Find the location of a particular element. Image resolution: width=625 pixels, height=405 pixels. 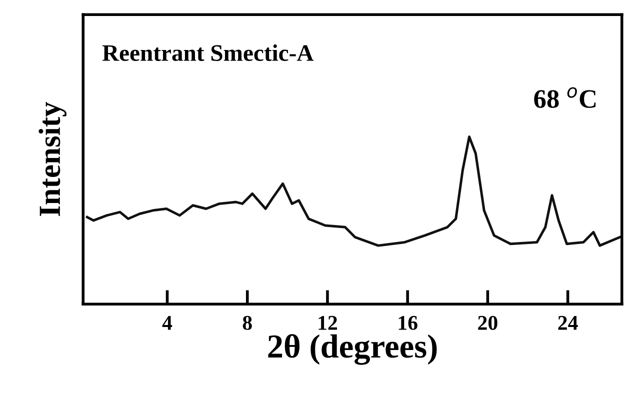

y-axis-title: Intensity is located at coordinates (52, 159).